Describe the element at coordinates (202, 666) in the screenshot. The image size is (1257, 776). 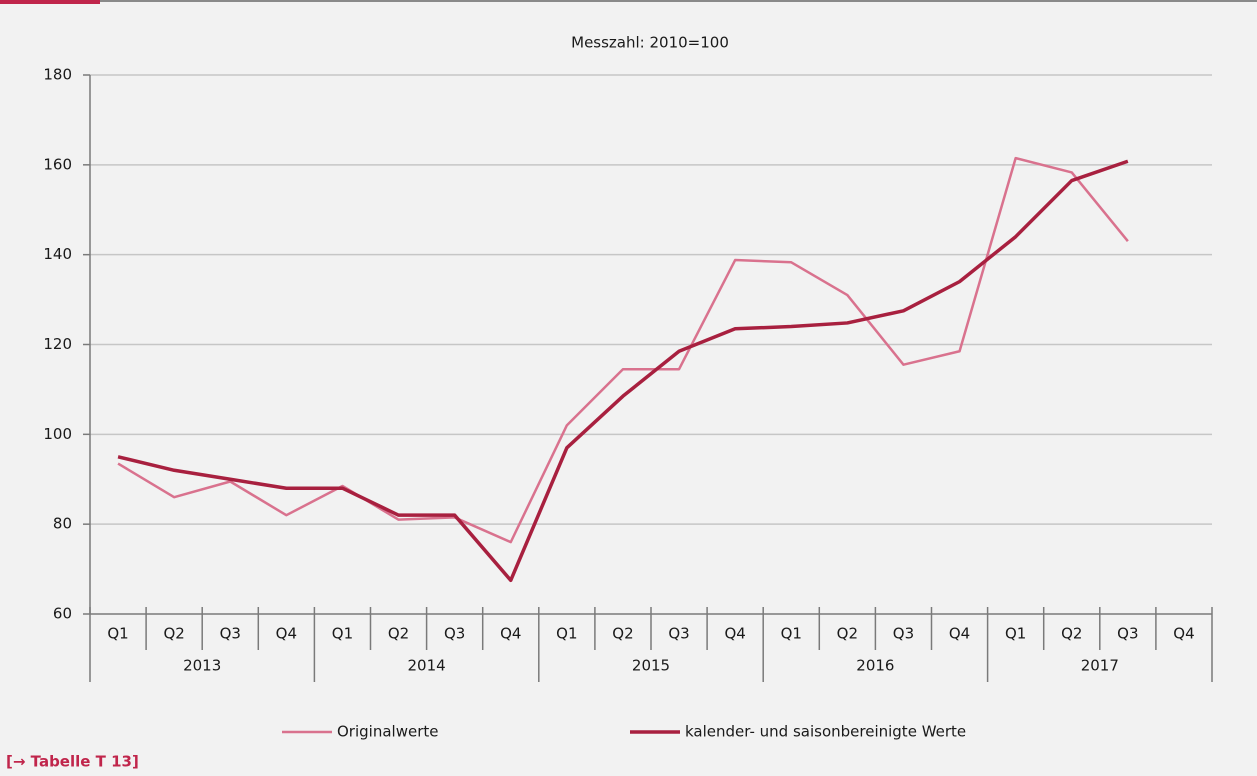
I see `x-group-label: 2013` at that location.